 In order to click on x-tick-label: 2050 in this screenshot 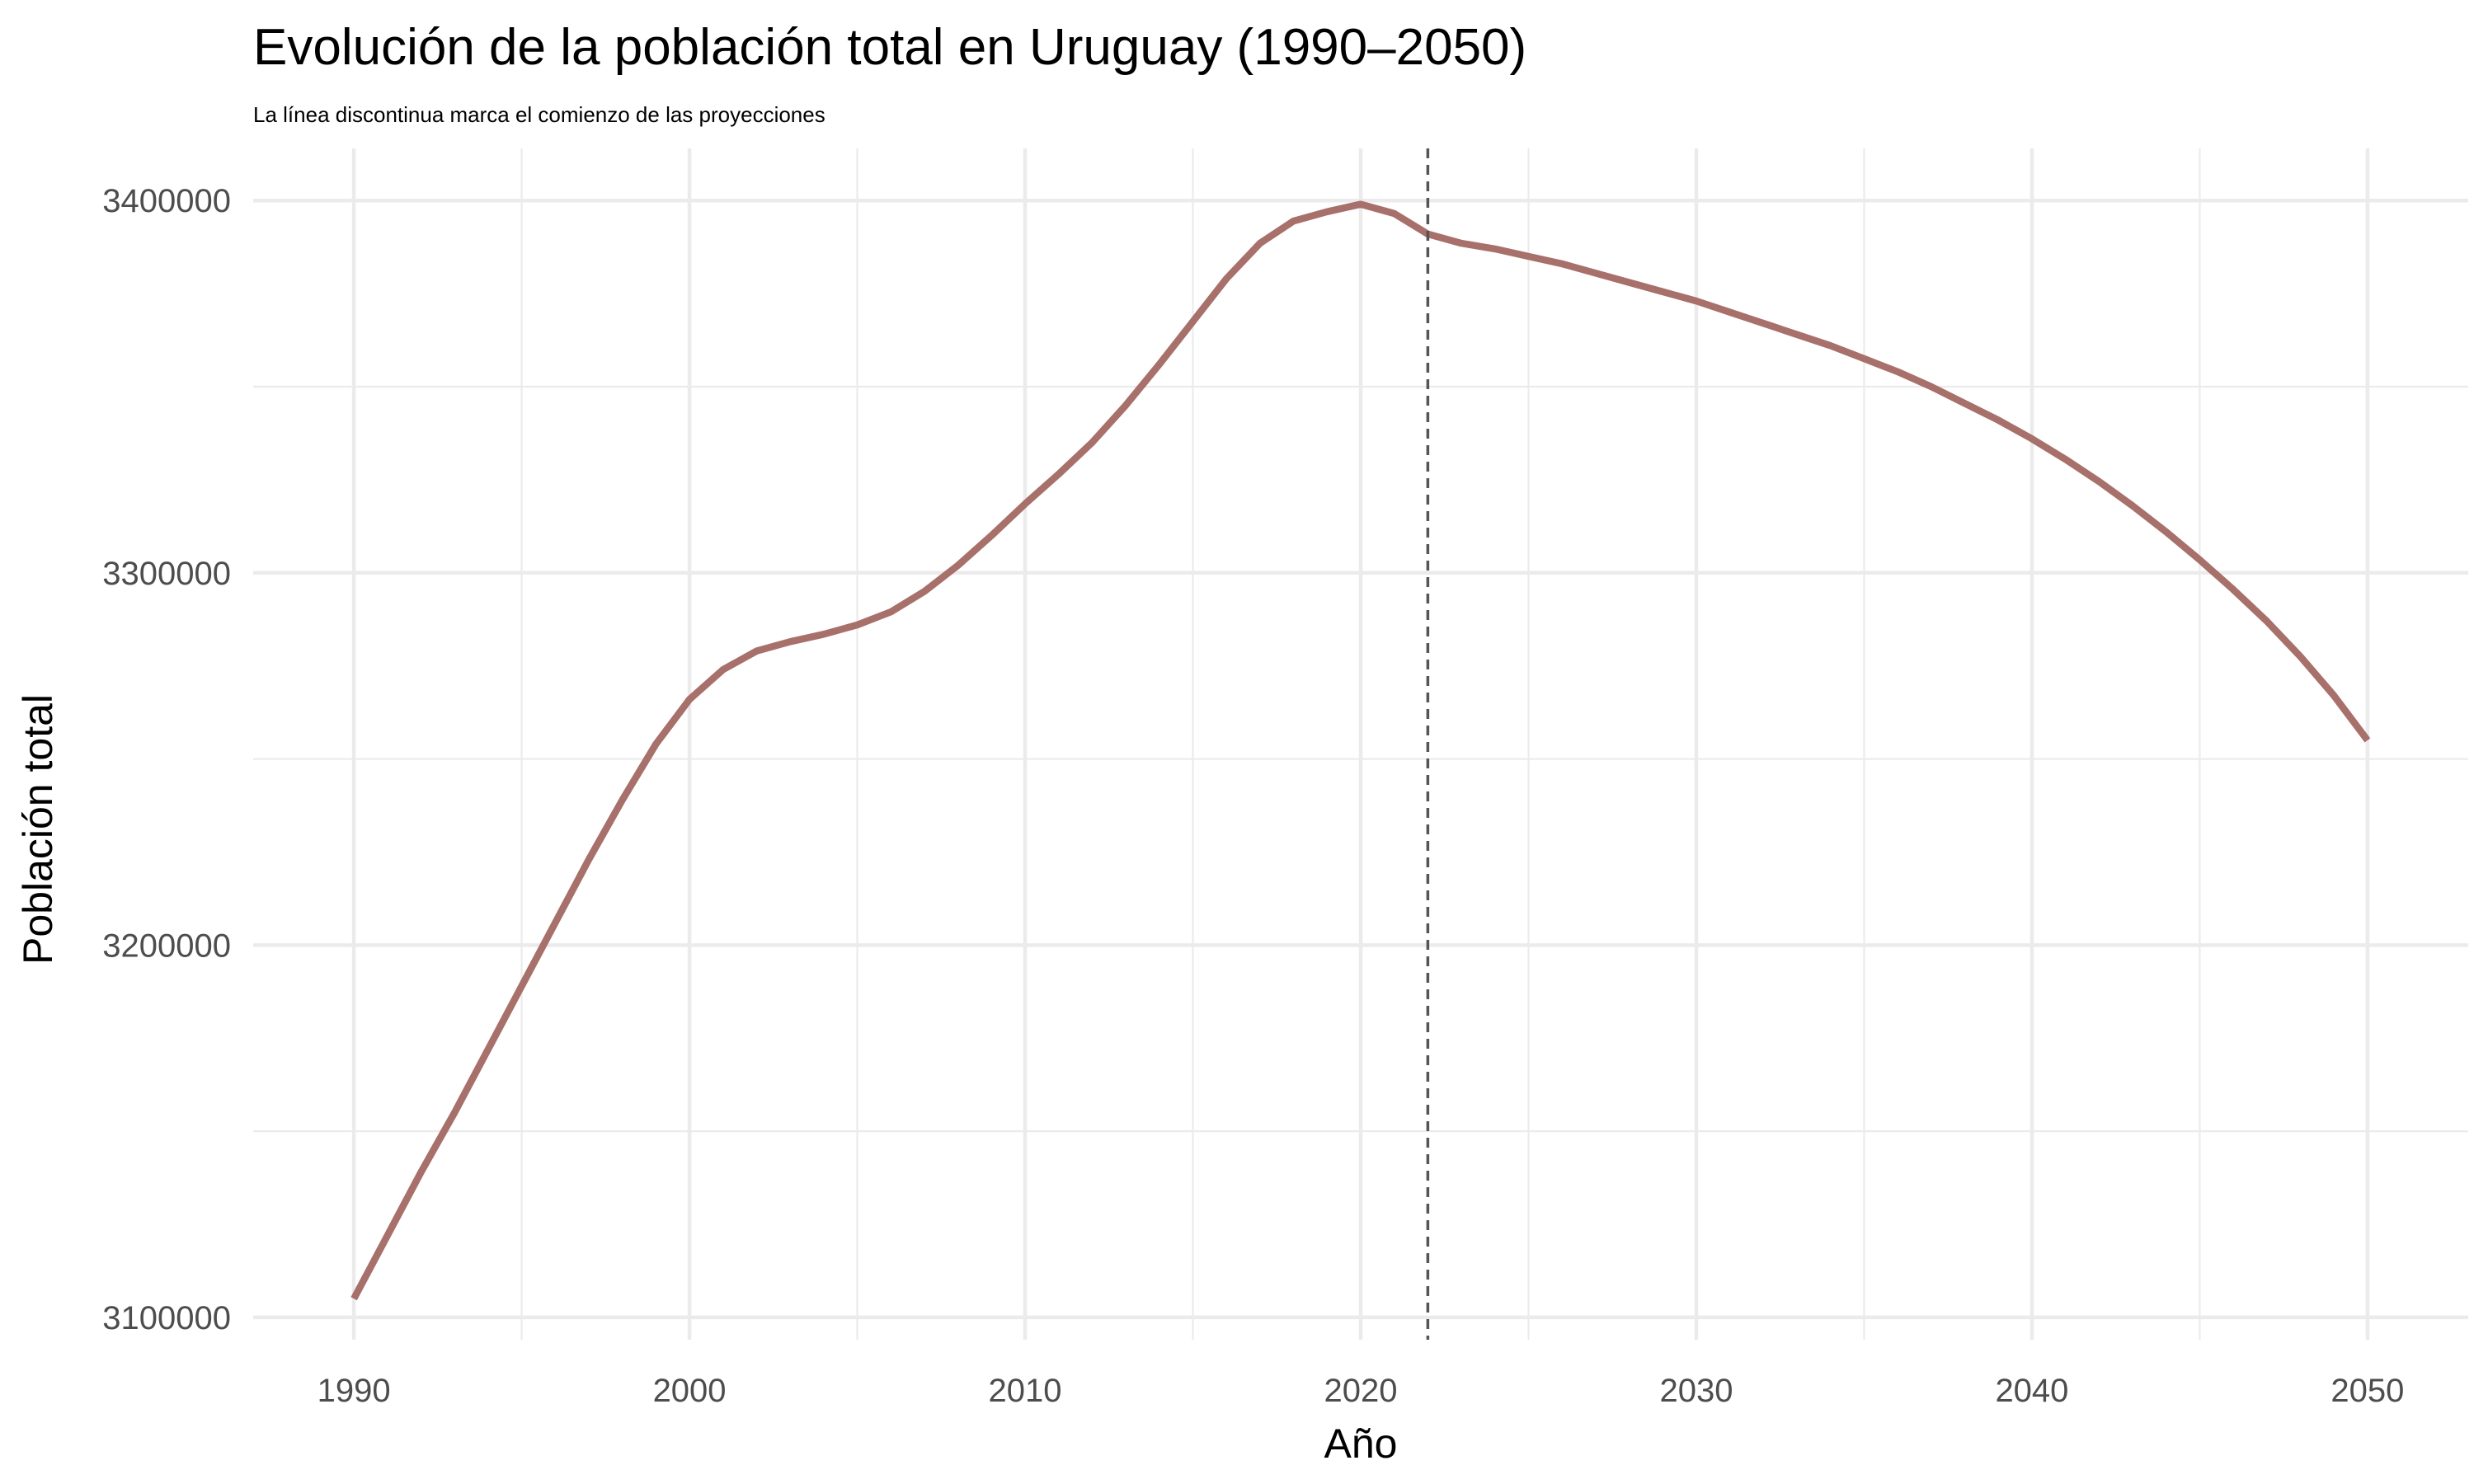, I will do `click(2367, 1391)`.